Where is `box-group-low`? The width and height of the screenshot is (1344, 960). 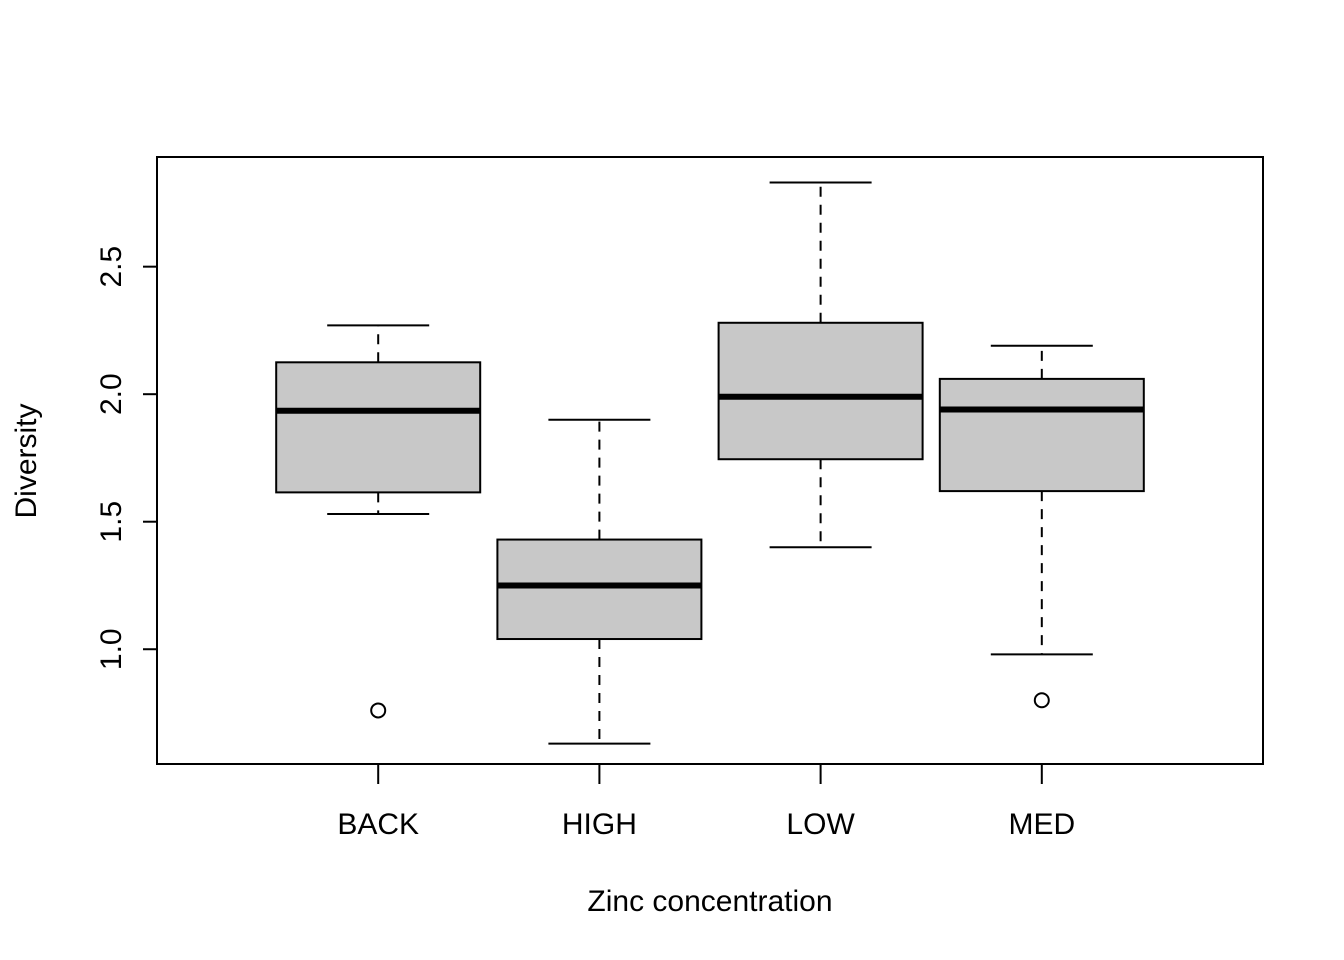 box-group-low is located at coordinates (820, 365).